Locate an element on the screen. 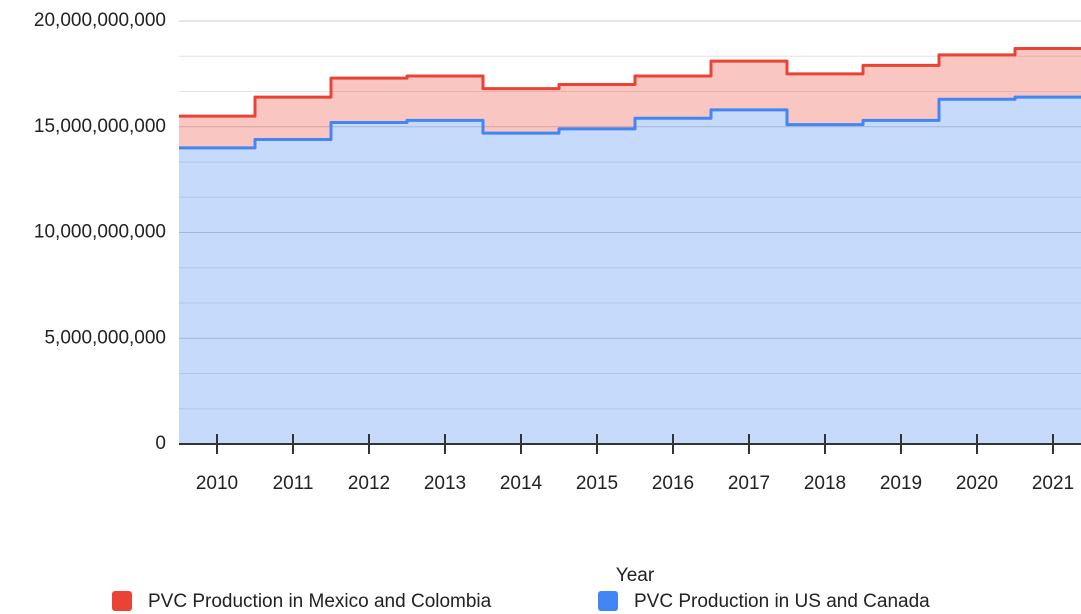 The width and height of the screenshot is (1081, 614). legend-label: PVC Production in Mexico and Colombia is located at coordinates (320, 601).